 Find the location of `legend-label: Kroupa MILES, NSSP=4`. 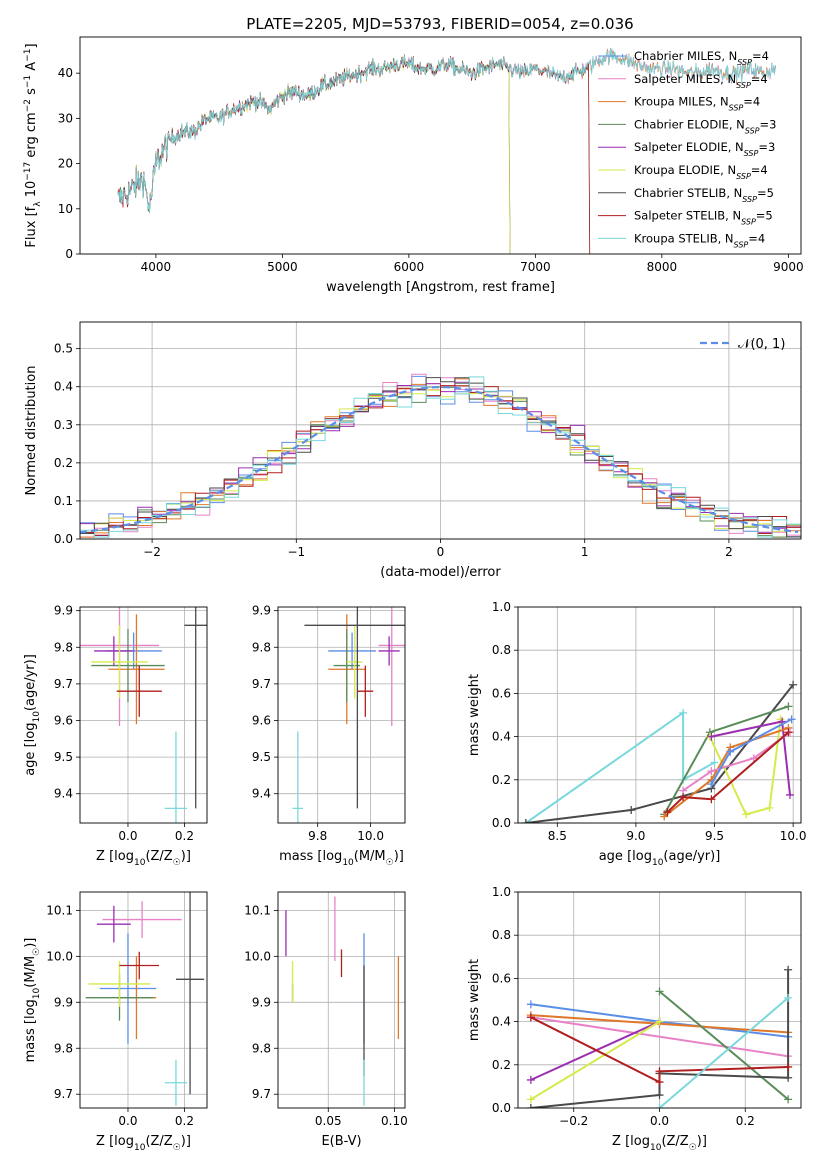

legend-label: Kroupa MILES, NSSP=4 is located at coordinates (697, 104).